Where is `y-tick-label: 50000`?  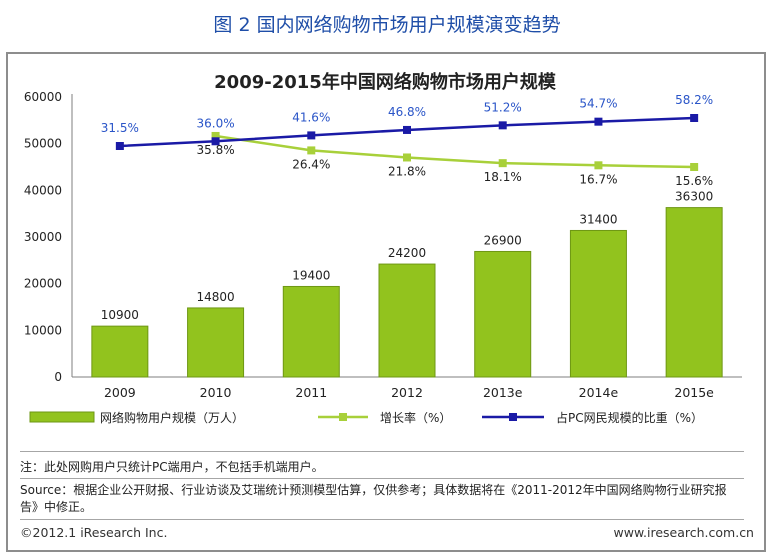
y-tick-label: 50000 is located at coordinates (43, 144).